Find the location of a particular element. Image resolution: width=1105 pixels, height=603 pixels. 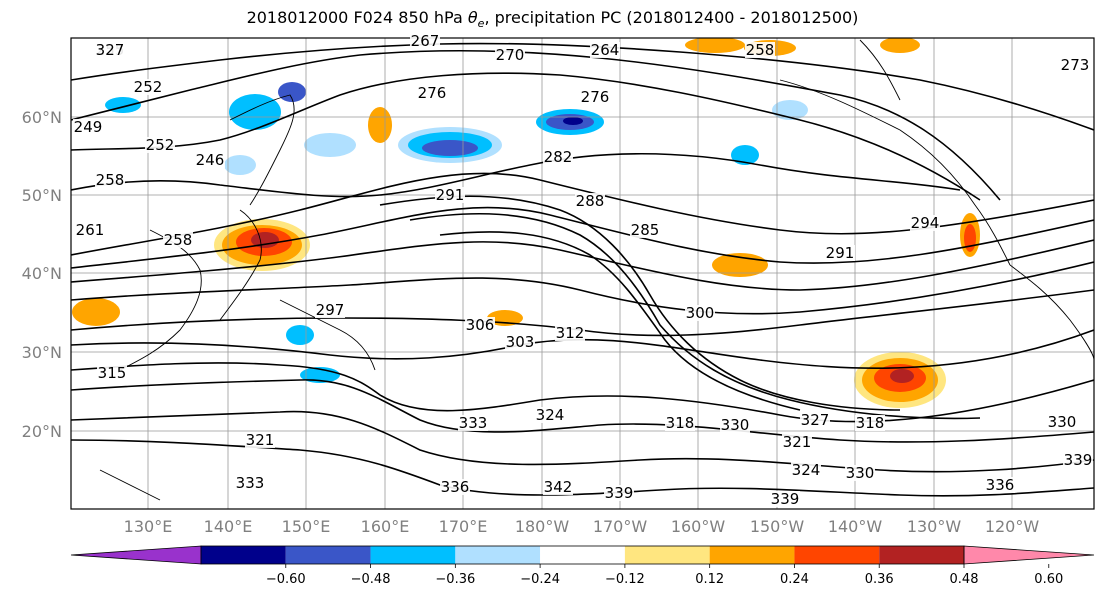

lon-label: 150°W is located at coordinates (777, 526).